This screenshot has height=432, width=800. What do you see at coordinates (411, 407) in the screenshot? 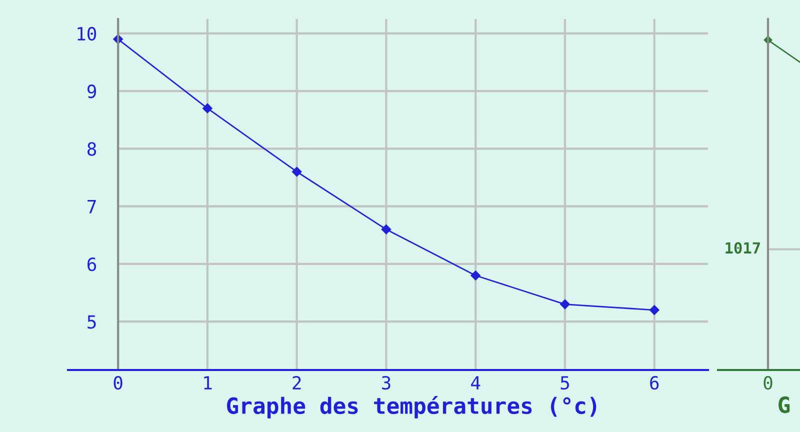
I see `x-axis-title: Graphe des températures (°c)` at bounding box center [411, 407].